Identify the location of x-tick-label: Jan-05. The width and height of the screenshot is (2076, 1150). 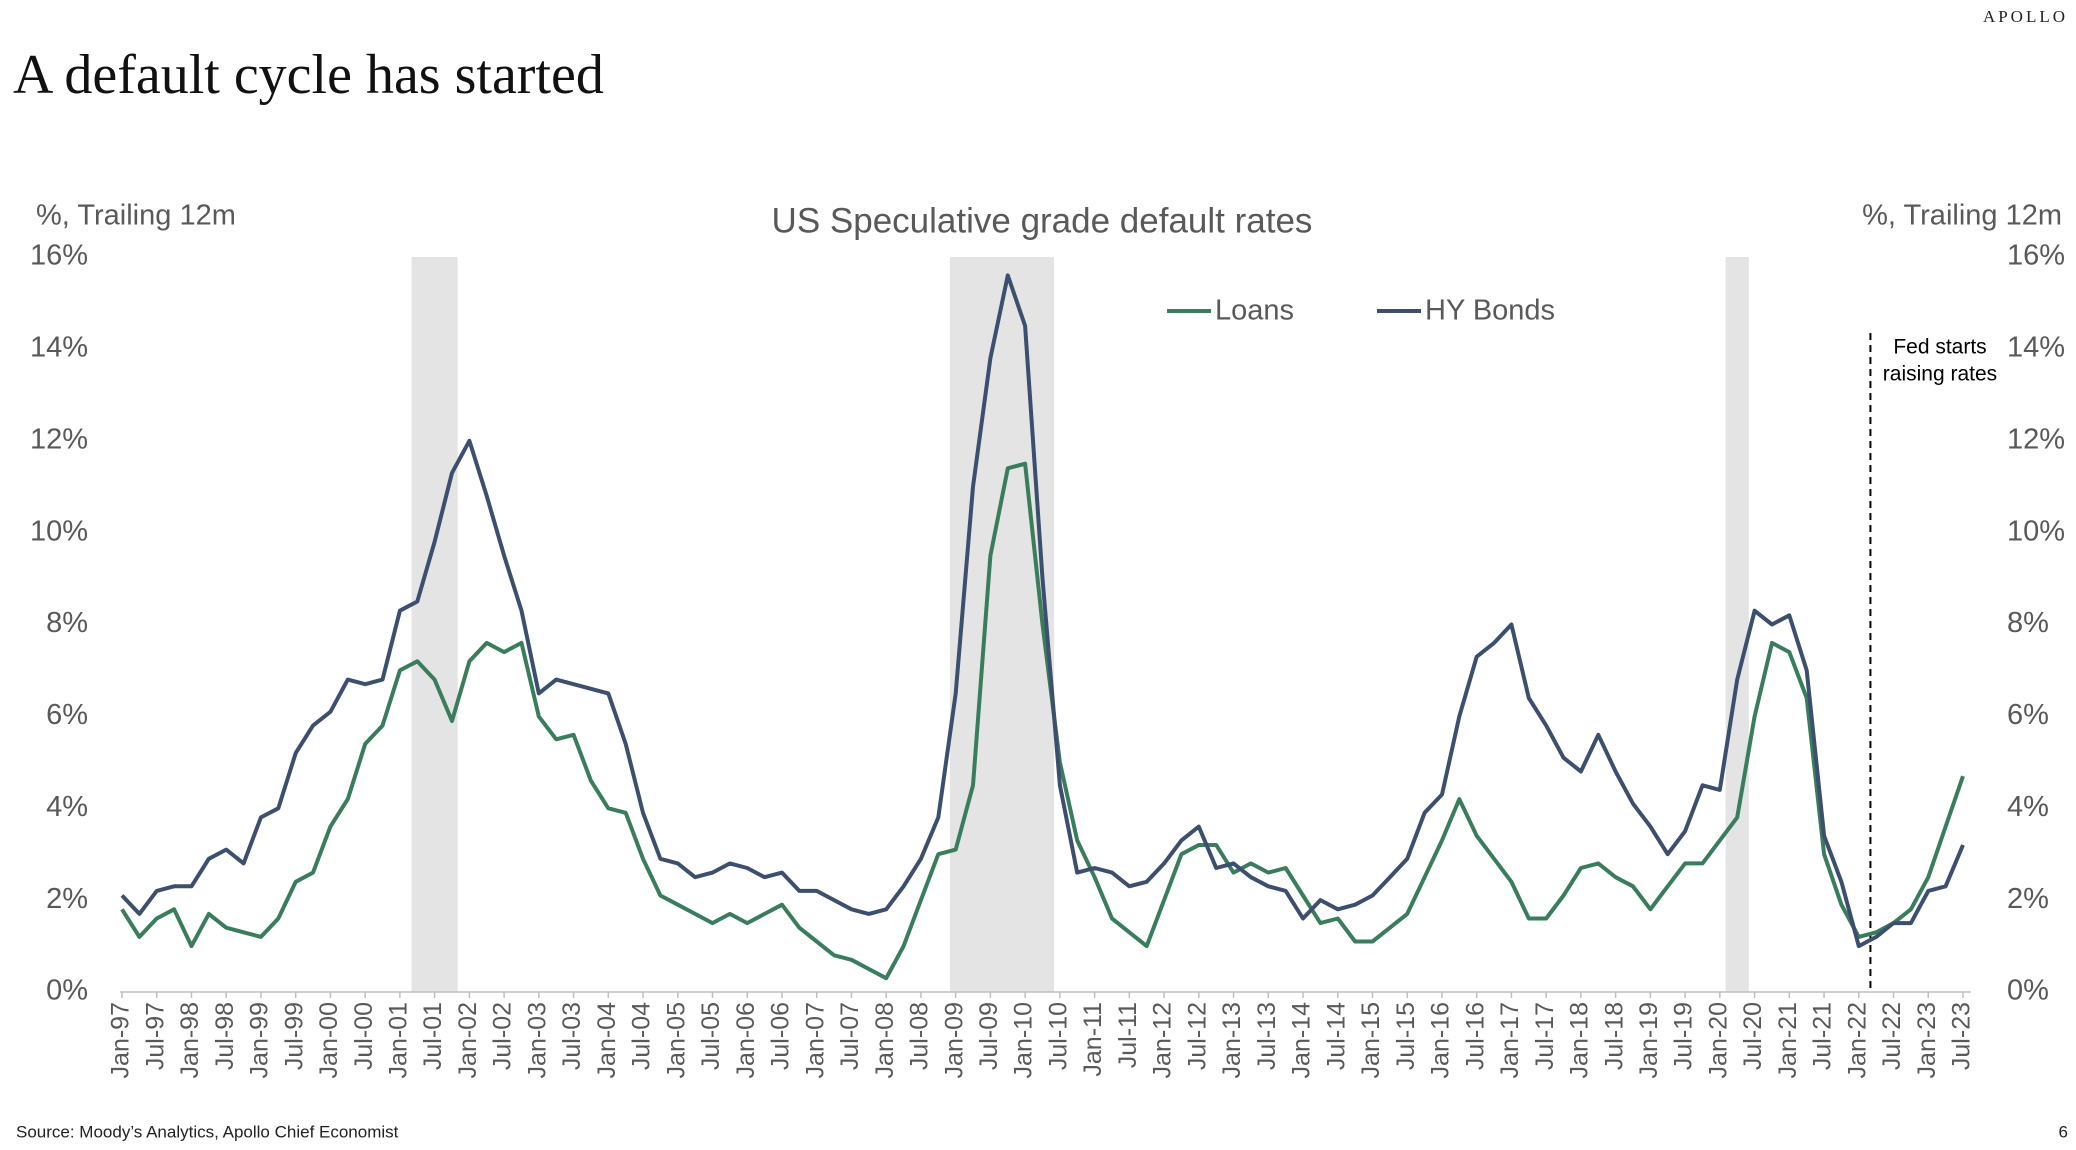
(676, 1040).